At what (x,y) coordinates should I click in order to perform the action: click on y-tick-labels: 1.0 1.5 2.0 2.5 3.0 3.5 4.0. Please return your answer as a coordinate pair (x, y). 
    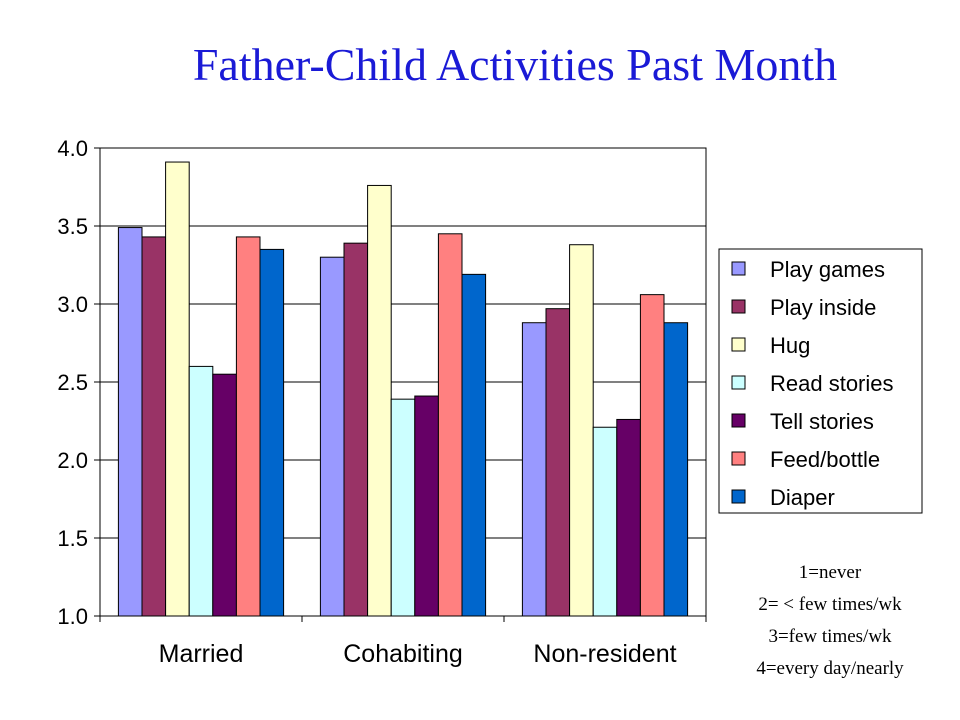
    Looking at the image, I should click on (72, 382).